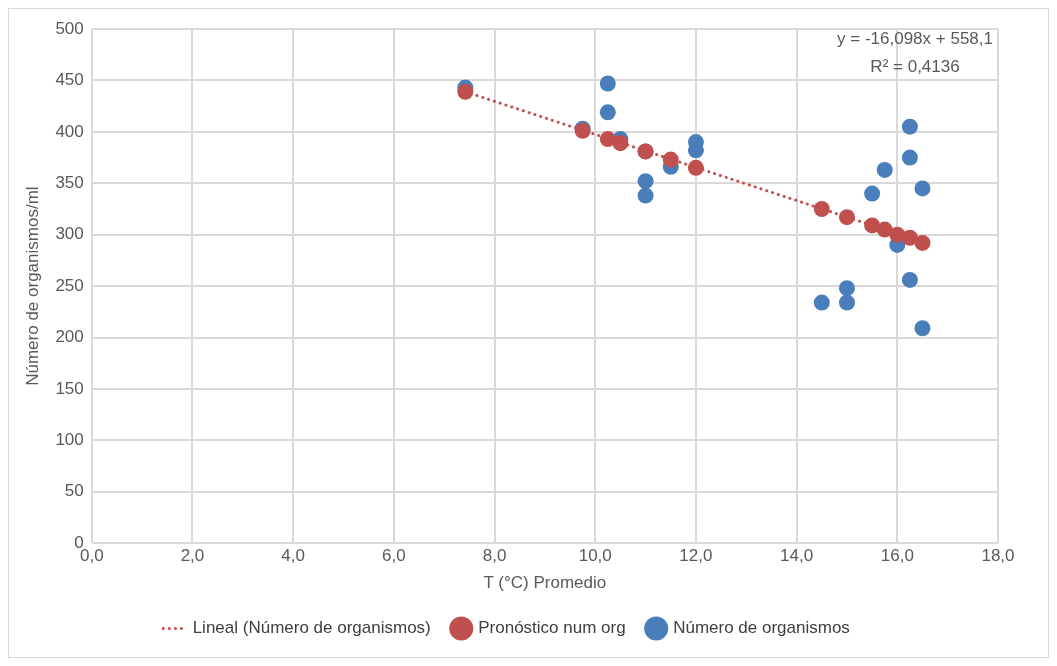 Image resolution: width=1057 pixels, height=666 pixels. Describe the element at coordinates (545, 583) in the screenshot. I see `x-axis-title: T (°C) Promedio` at that location.